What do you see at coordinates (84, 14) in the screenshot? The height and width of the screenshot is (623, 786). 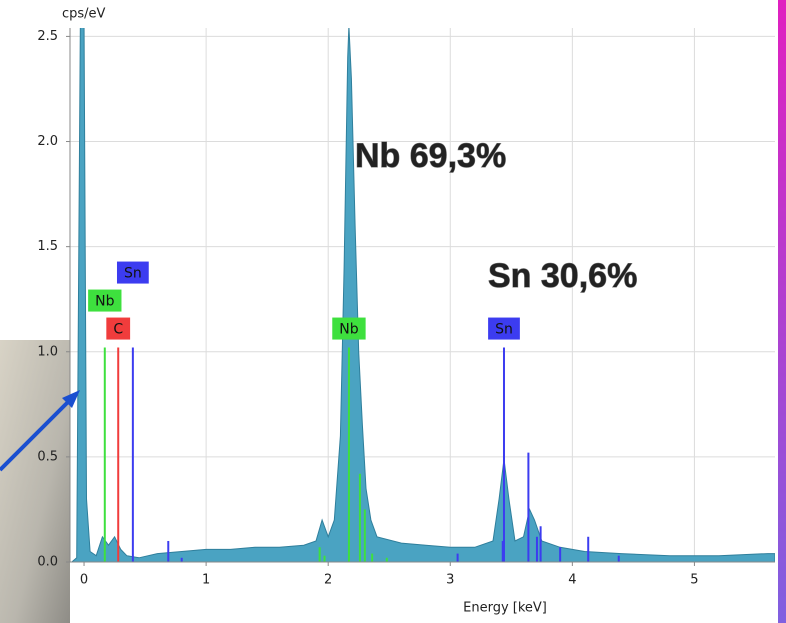 I see `y-axis-label: cps/eV` at bounding box center [84, 14].